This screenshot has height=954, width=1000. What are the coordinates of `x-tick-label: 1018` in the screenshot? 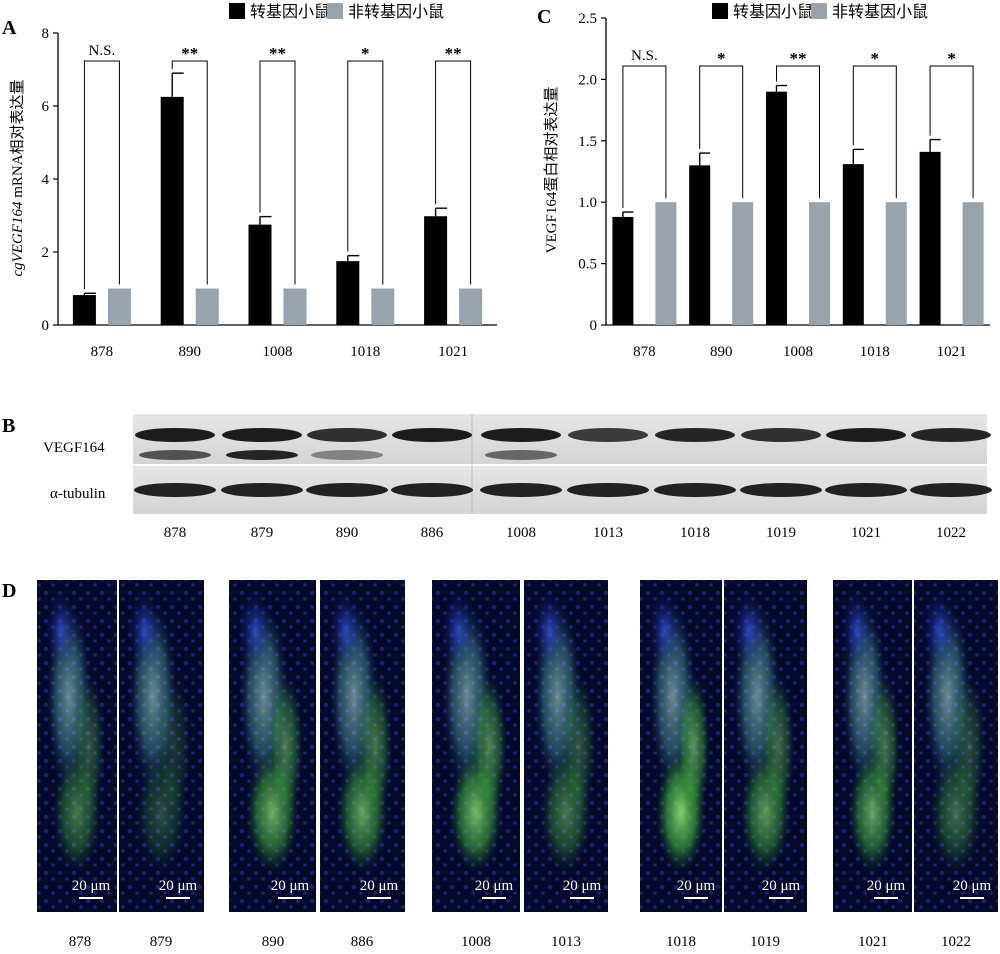 It's located at (875, 352).